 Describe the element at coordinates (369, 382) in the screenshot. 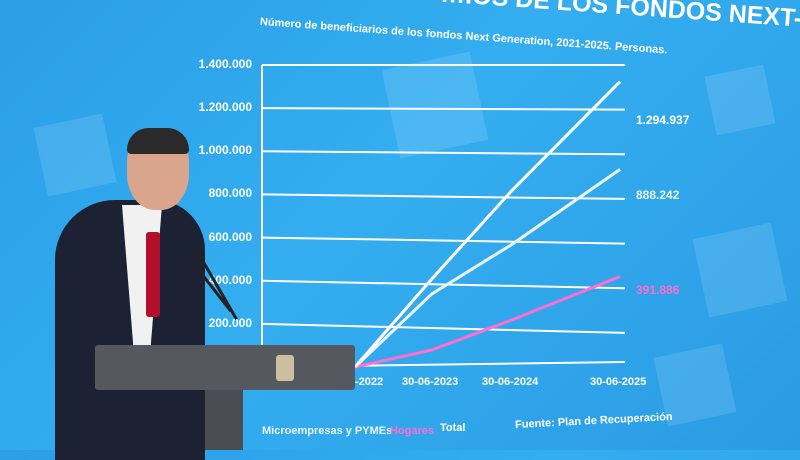

I see `x-tick-label: -2022` at that location.